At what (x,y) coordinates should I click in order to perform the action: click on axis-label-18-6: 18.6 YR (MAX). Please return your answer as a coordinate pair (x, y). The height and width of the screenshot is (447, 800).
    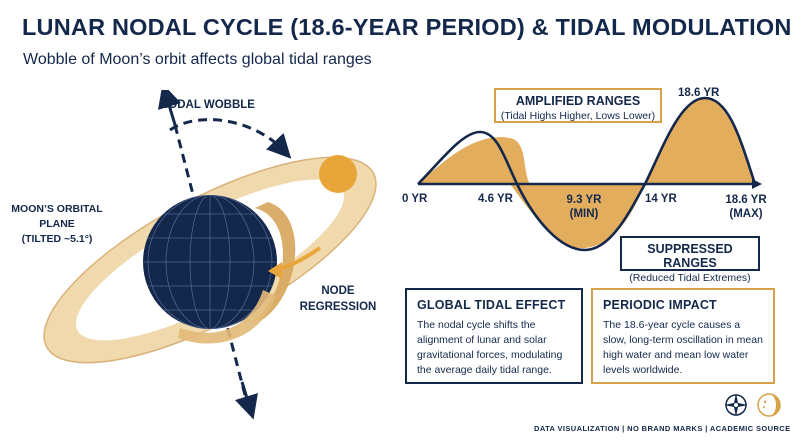
    Looking at the image, I should click on (746, 207).